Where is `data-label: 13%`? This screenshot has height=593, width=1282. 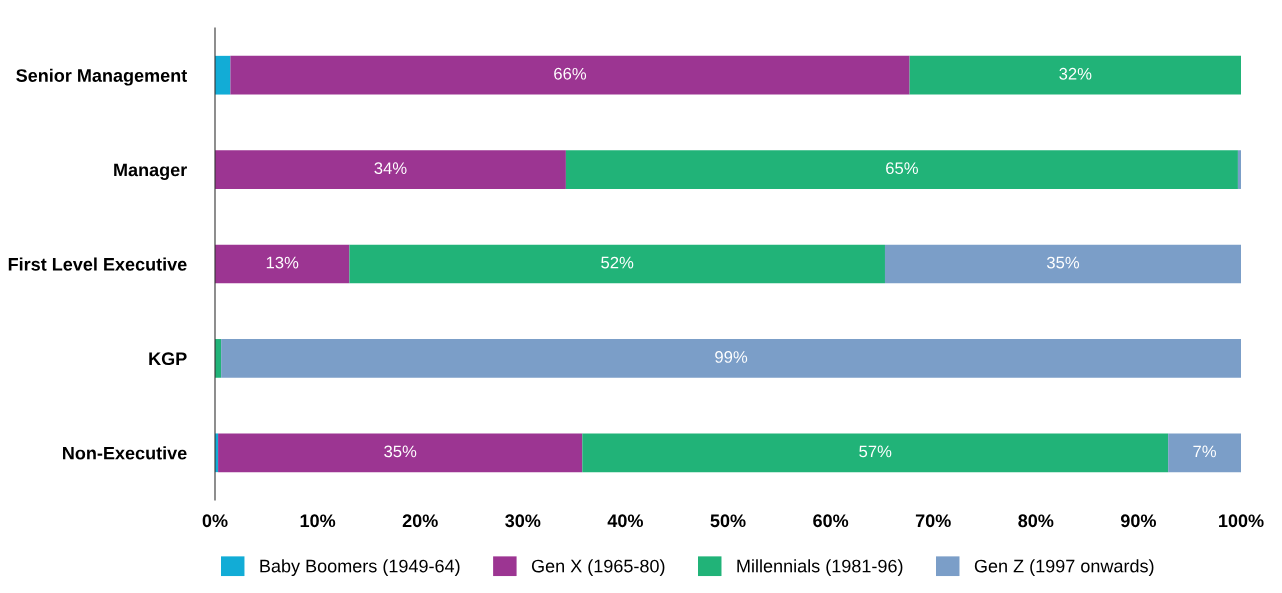
data-label: 13% is located at coordinates (282, 262).